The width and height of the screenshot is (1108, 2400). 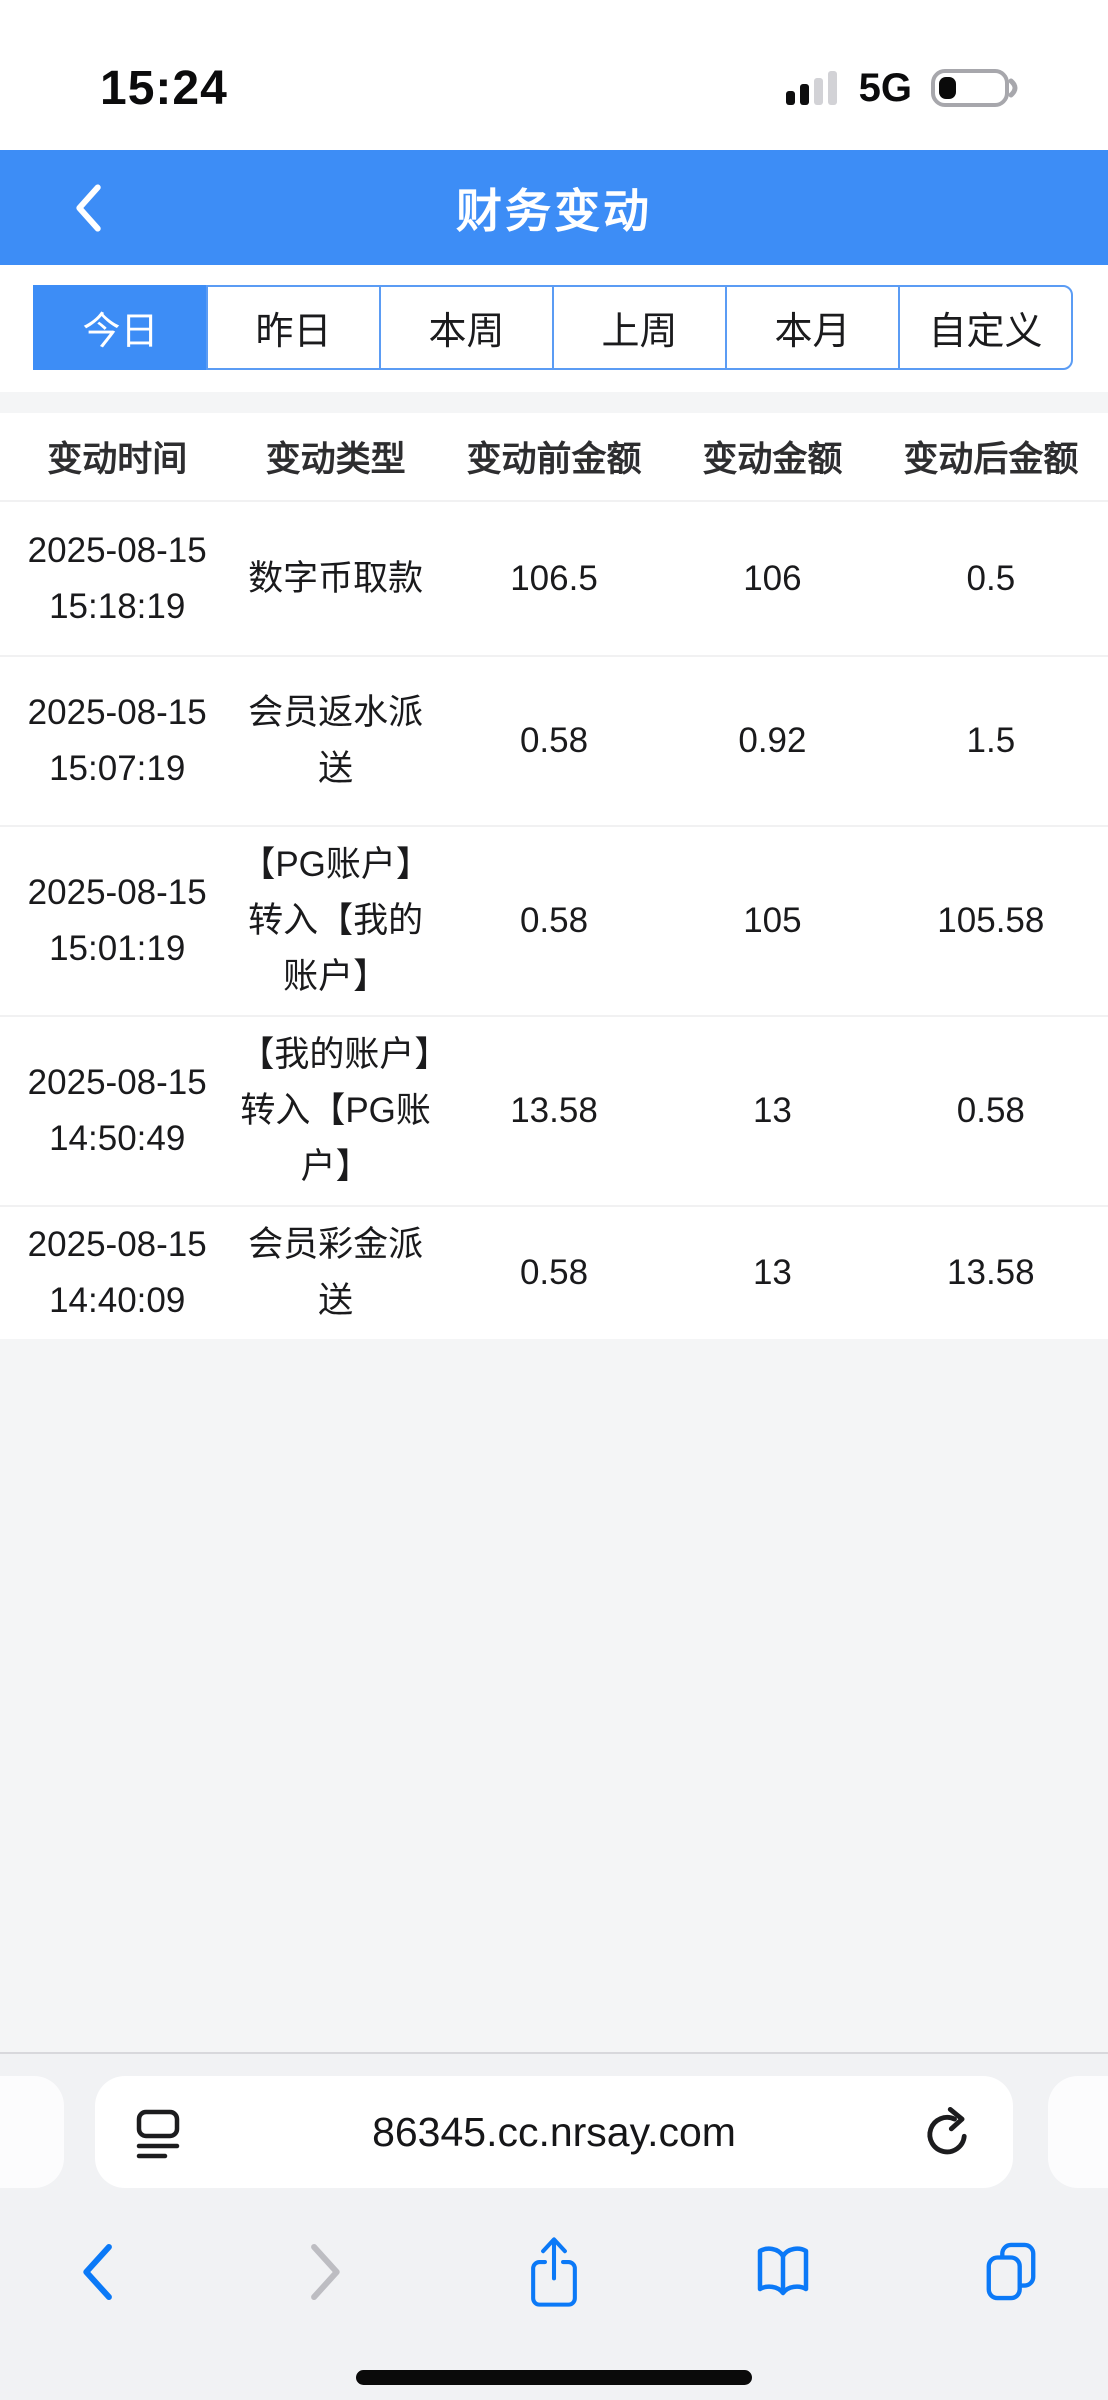 I want to click on address-bar: 86345.cc.nrsay.com, so click(x=554, y=2132).